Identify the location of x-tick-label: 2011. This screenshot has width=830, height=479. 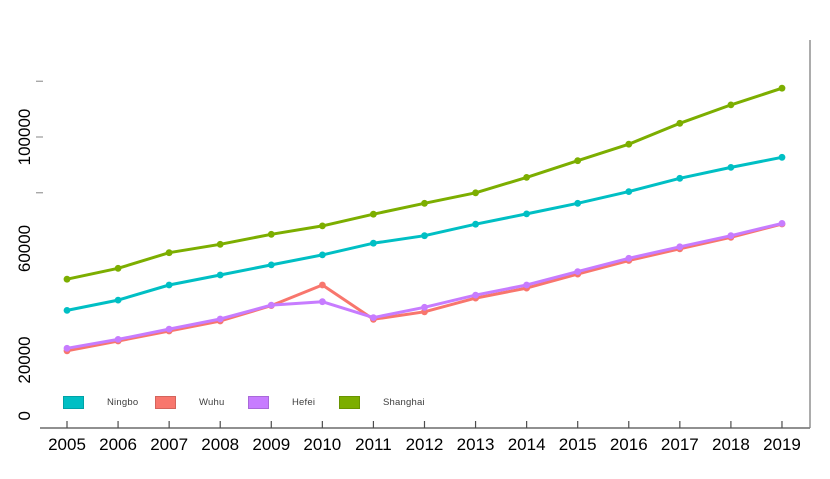
(373, 444).